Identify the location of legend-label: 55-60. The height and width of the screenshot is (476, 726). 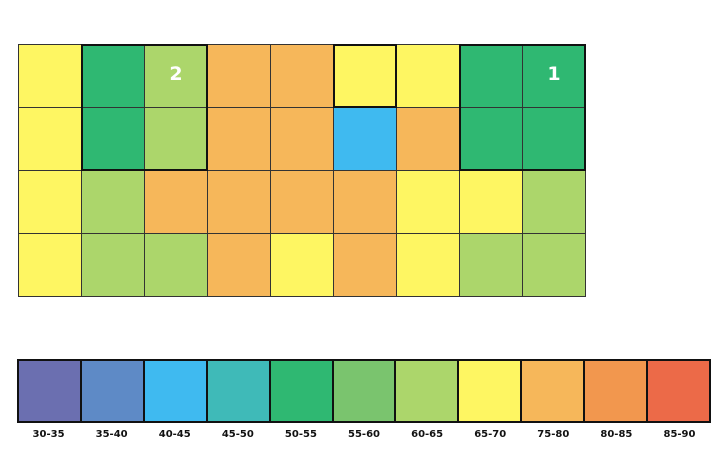
(364, 434).